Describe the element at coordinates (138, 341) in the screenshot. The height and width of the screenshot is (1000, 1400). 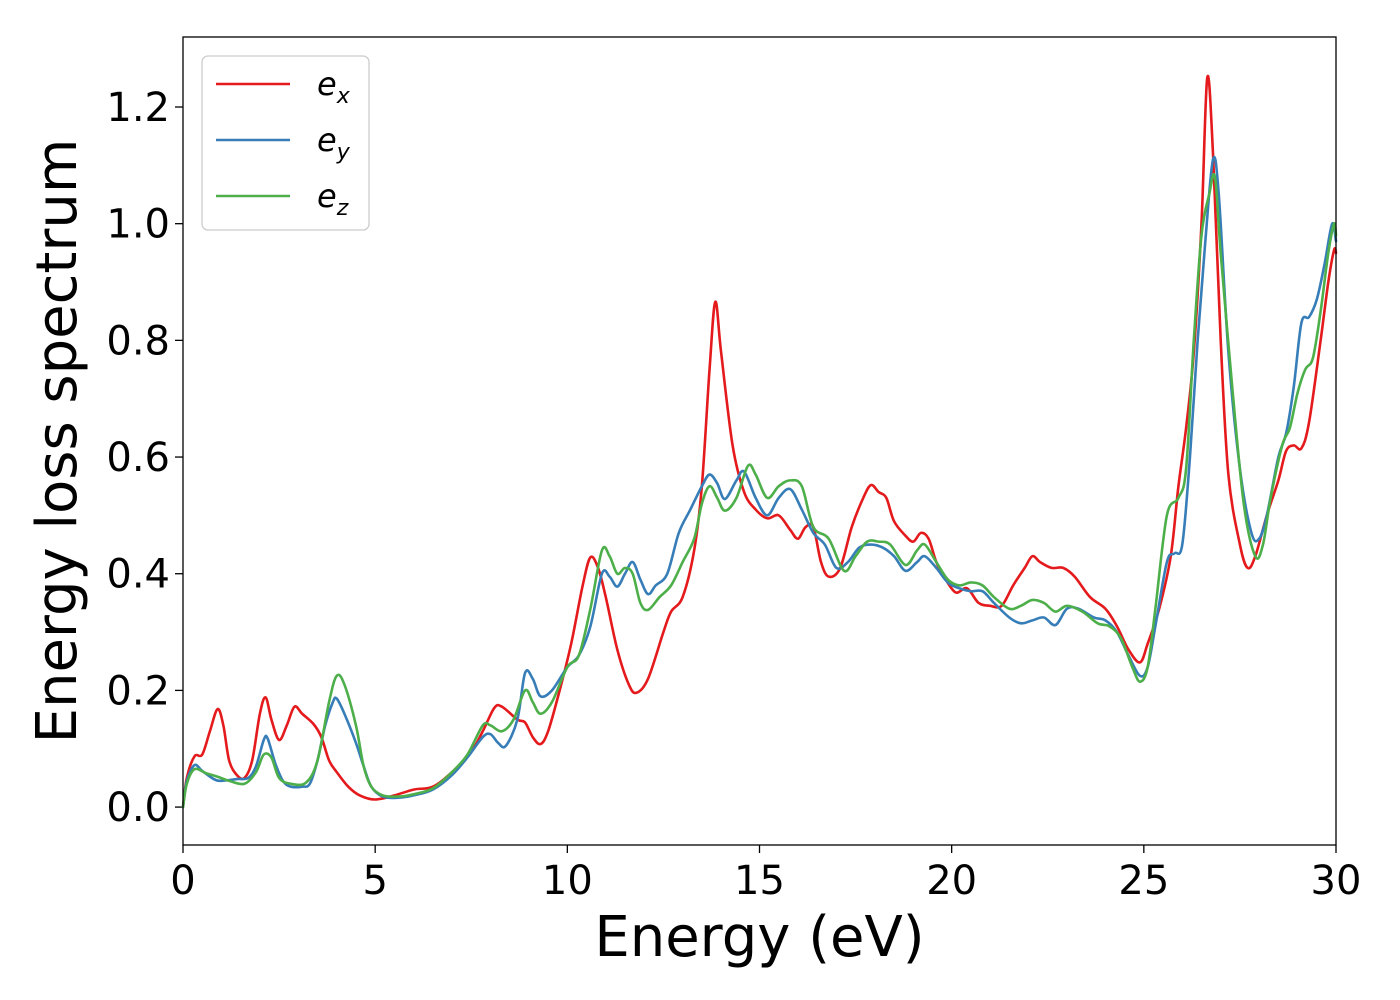
I see `y-tick-label: 0.8` at that location.